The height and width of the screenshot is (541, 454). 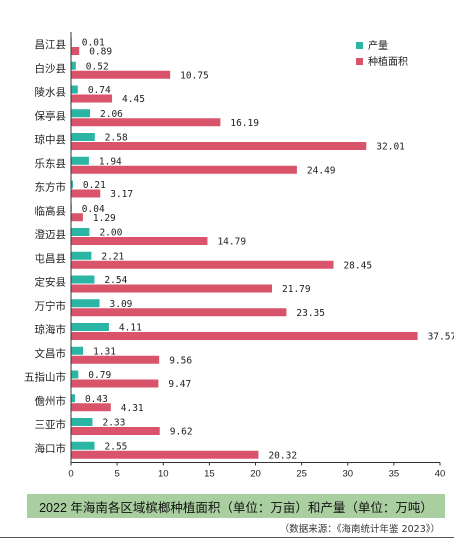 I want to click on category-label: 三亚市, so click(x=51, y=424).